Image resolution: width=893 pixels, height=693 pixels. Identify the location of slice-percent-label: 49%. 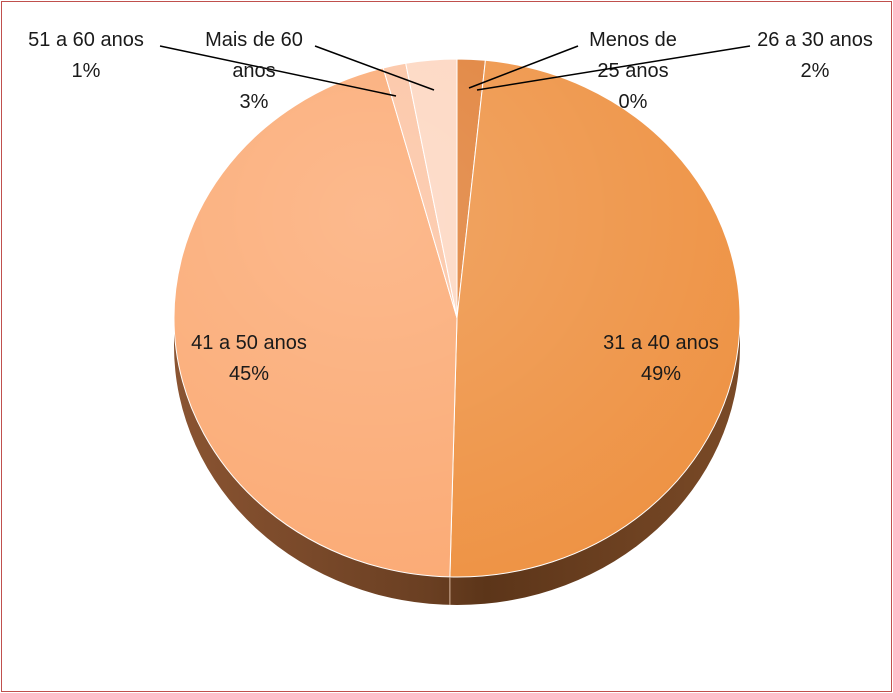
(661, 374).